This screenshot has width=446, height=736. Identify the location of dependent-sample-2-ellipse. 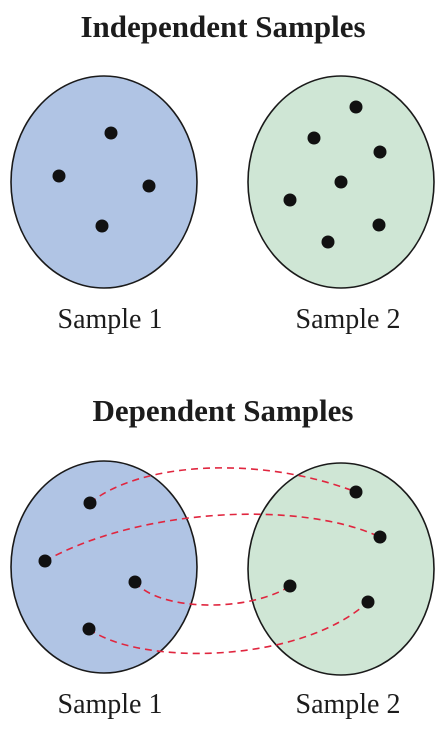
(341, 569).